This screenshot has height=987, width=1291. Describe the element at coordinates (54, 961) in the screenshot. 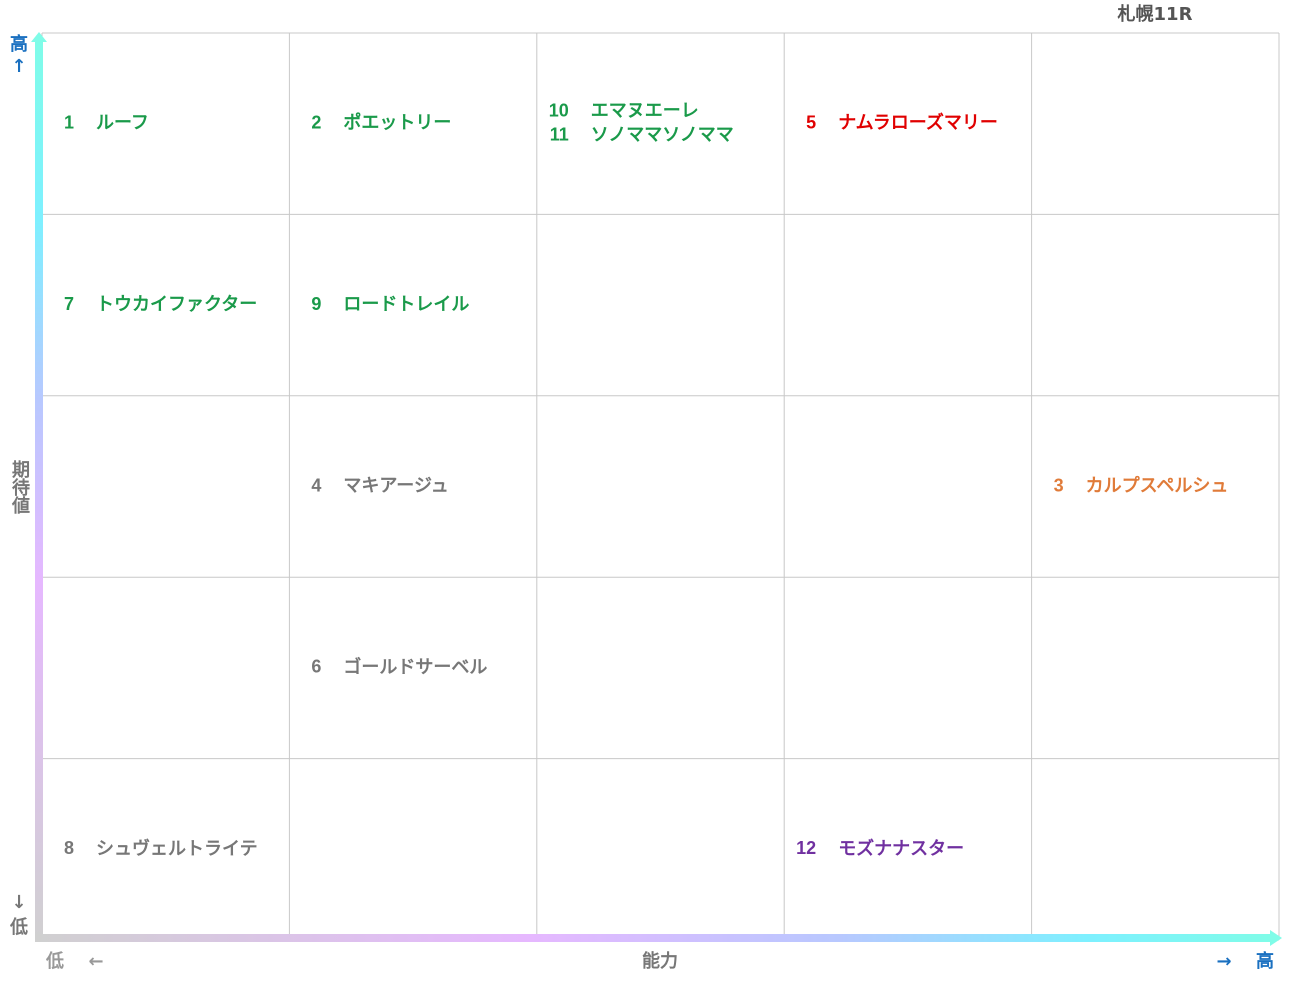

I see `x-low: 低` at that location.